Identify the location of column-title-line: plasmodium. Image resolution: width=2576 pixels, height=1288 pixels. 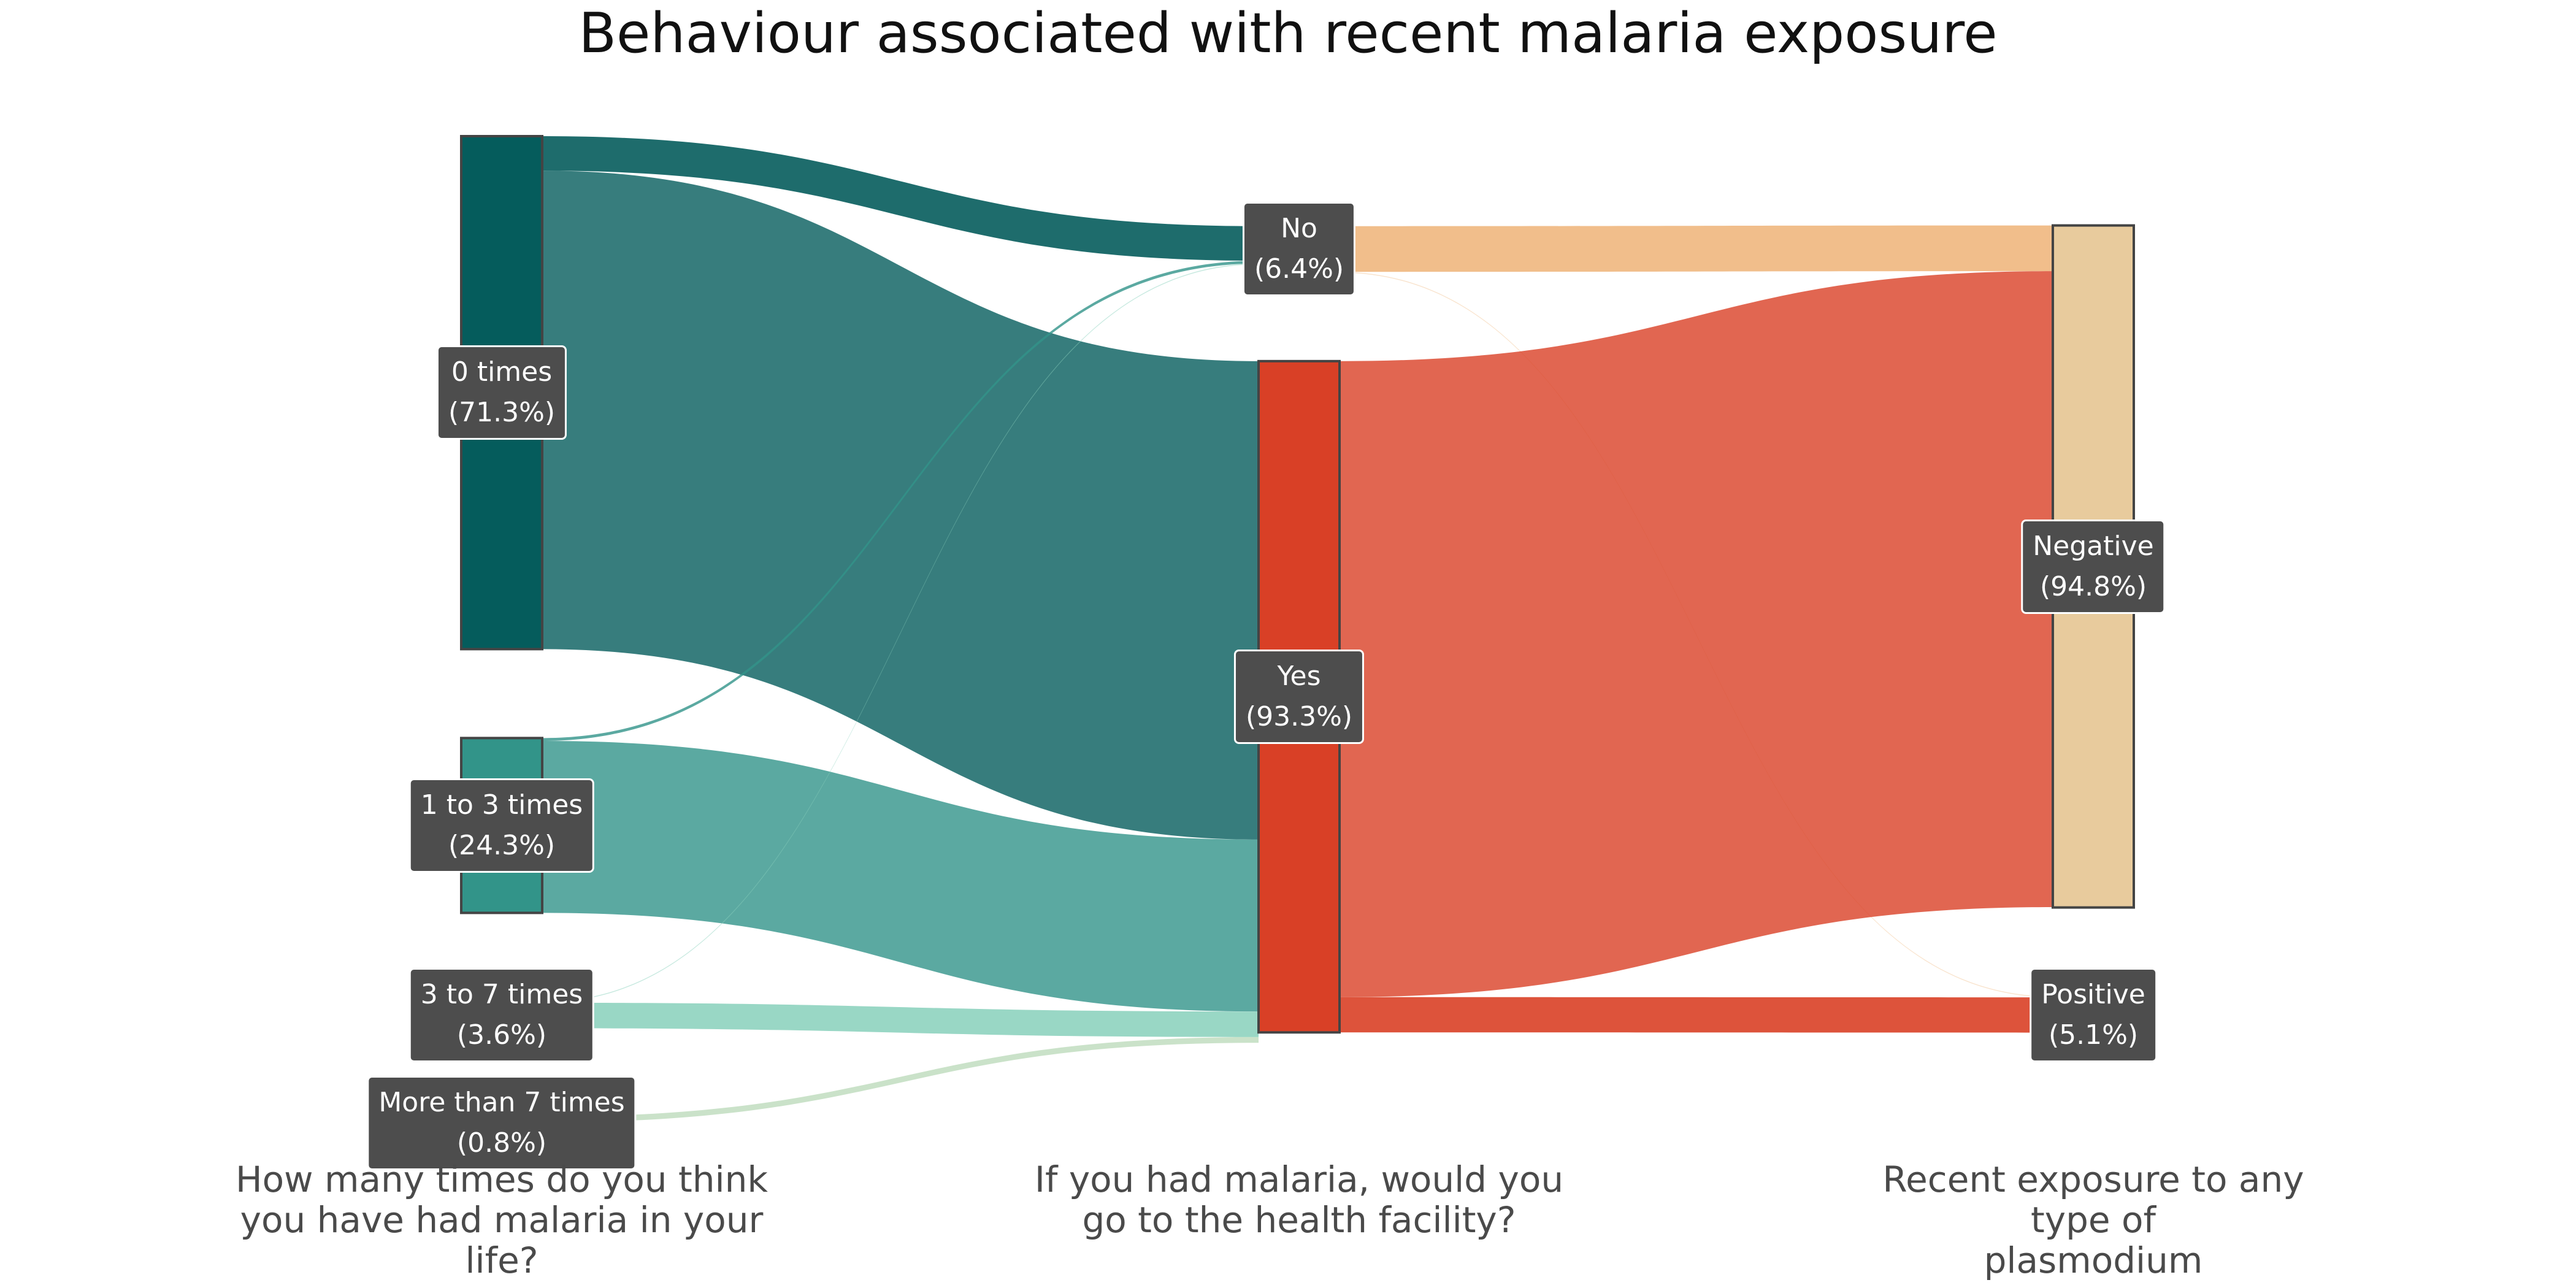
(2093, 1260).